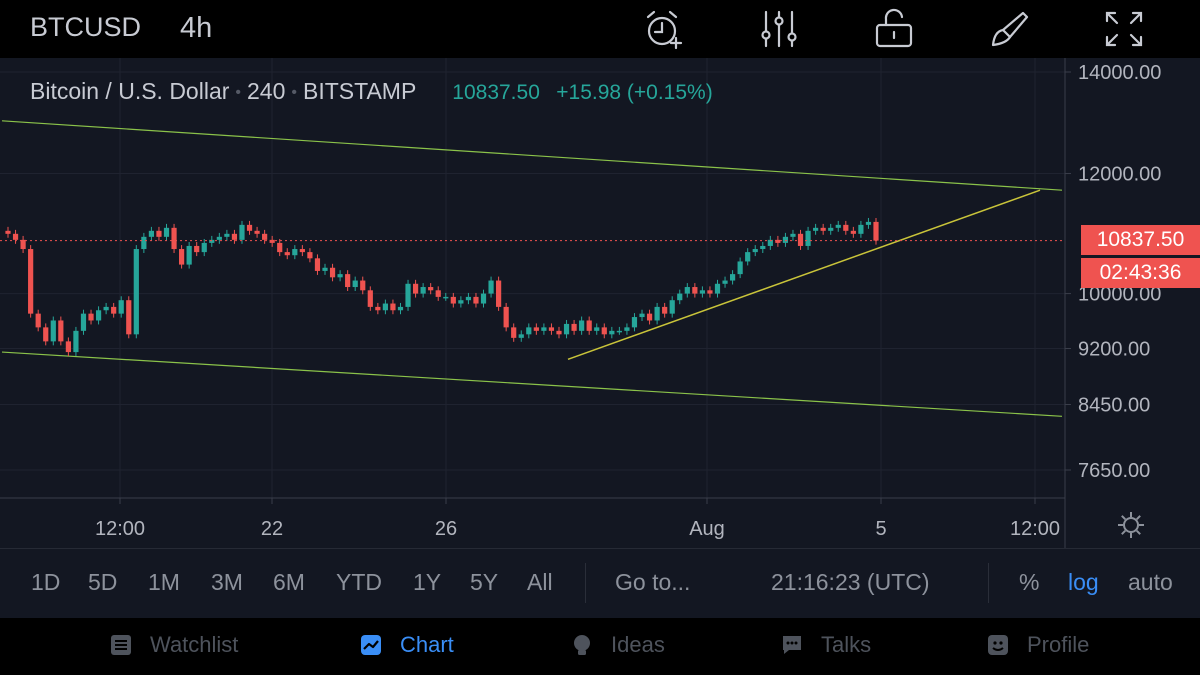  What do you see at coordinates (532, 384) in the screenshot?
I see `channel-lower-line` at bounding box center [532, 384].